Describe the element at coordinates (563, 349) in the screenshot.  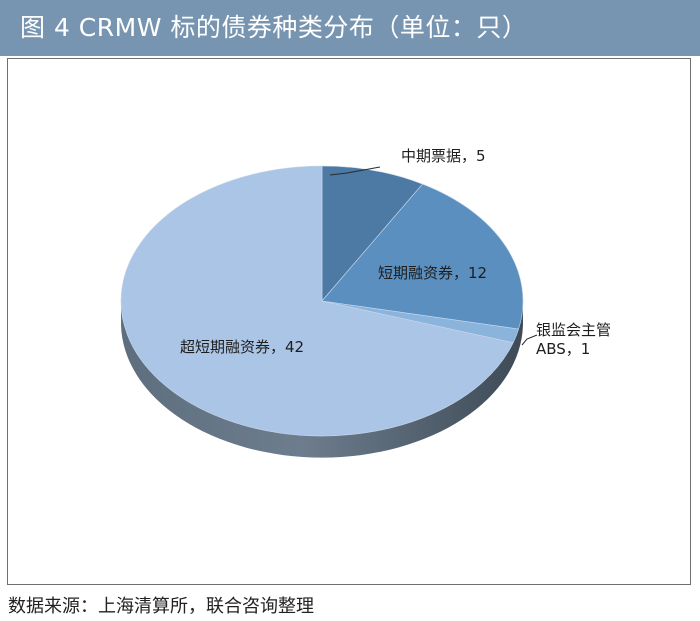
I see `slice-data-label-2-line-1: ABS，1` at that location.